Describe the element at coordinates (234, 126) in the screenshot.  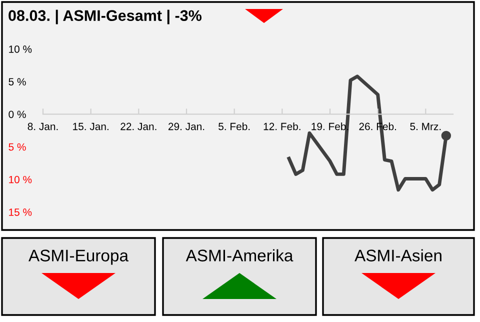
I see `x-tick-label: 5. Feb.` at that location.